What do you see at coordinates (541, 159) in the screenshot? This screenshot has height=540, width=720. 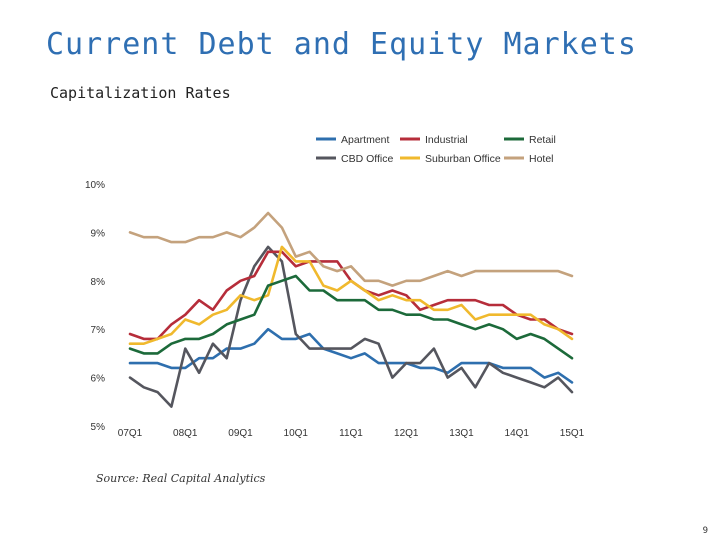 I see `legend-label: Hotel` at bounding box center [541, 159].